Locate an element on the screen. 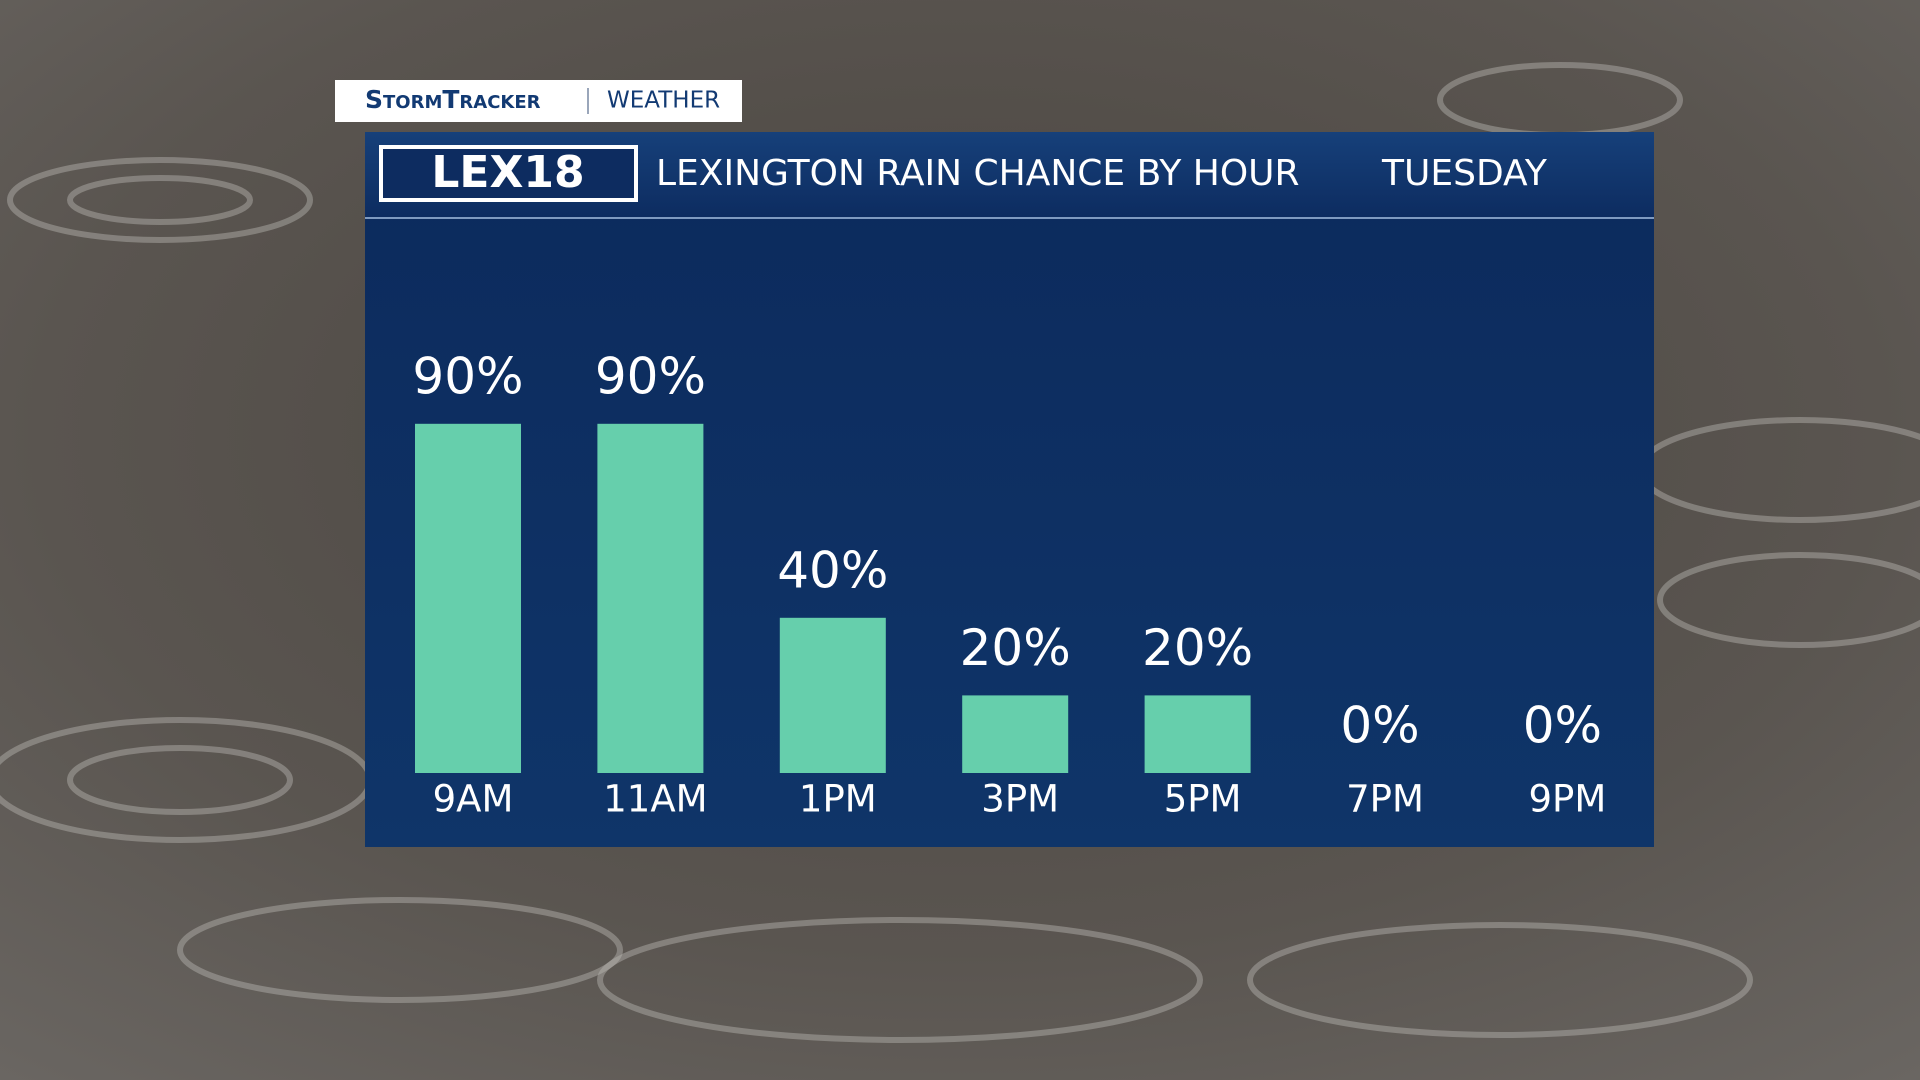 The width and height of the screenshot is (1920, 1080). show-name: StormTracker is located at coordinates (453, 99).